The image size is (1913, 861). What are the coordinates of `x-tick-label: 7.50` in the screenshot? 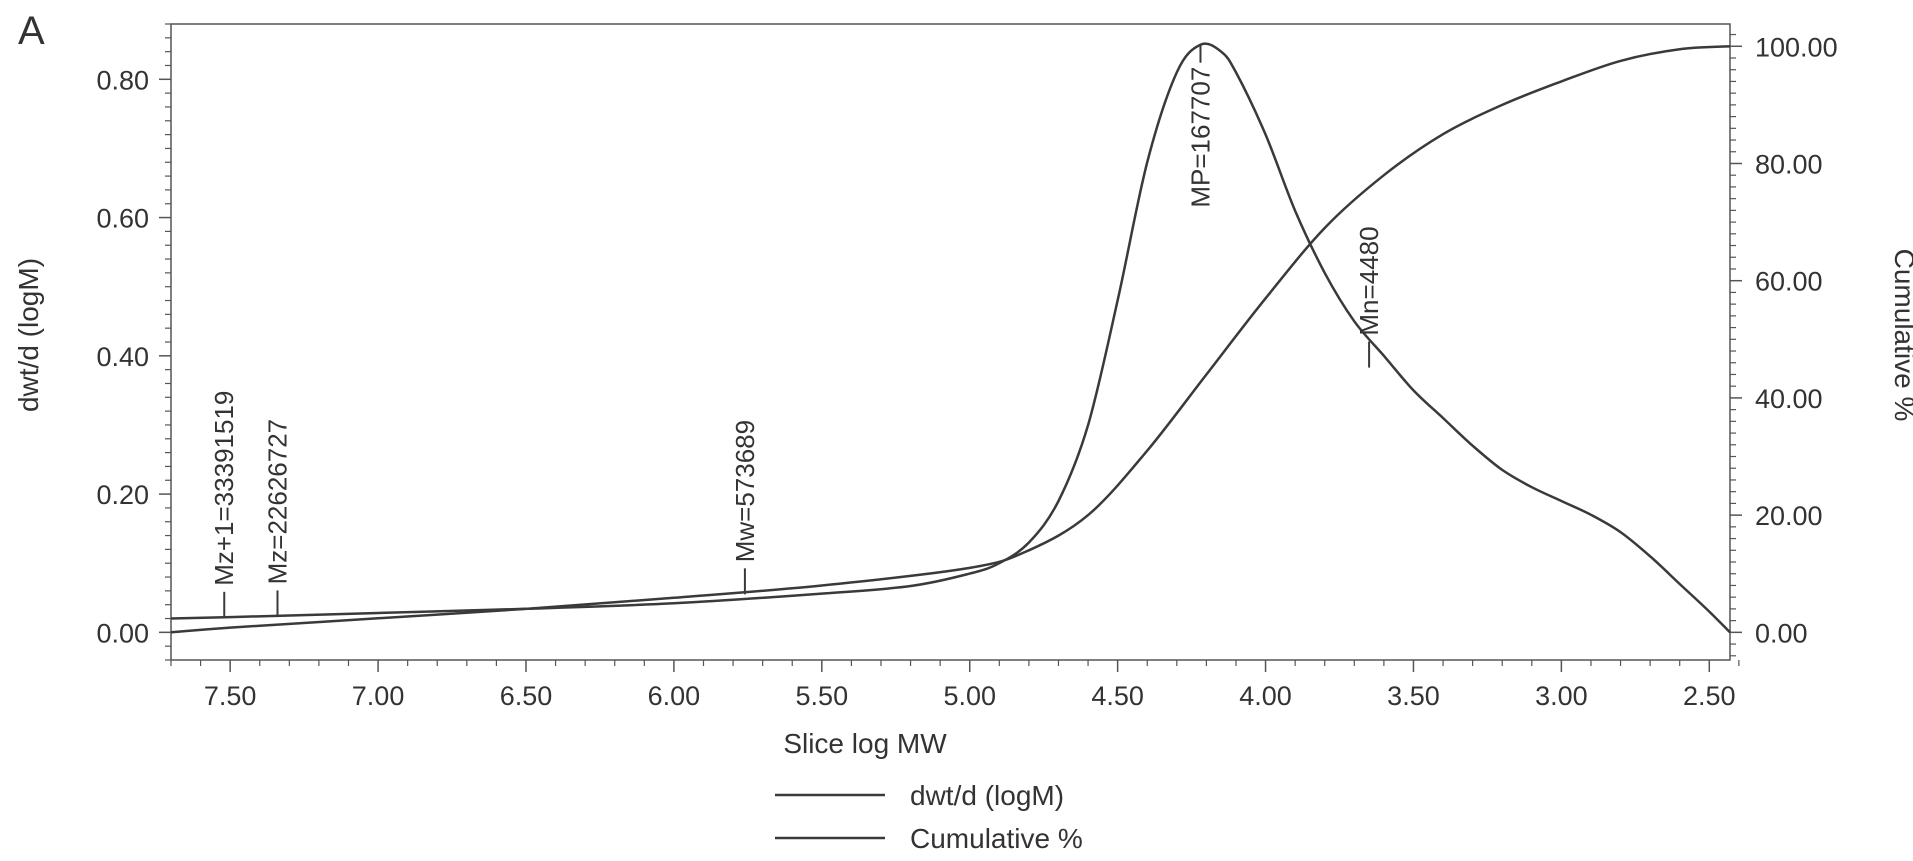 It's located at (230, 696).